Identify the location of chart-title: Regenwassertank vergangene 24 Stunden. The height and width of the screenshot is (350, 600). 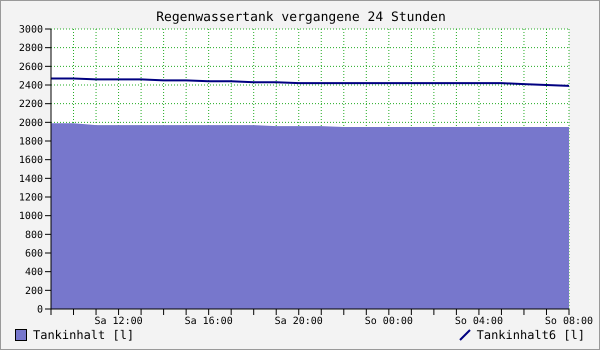
(301, 17).